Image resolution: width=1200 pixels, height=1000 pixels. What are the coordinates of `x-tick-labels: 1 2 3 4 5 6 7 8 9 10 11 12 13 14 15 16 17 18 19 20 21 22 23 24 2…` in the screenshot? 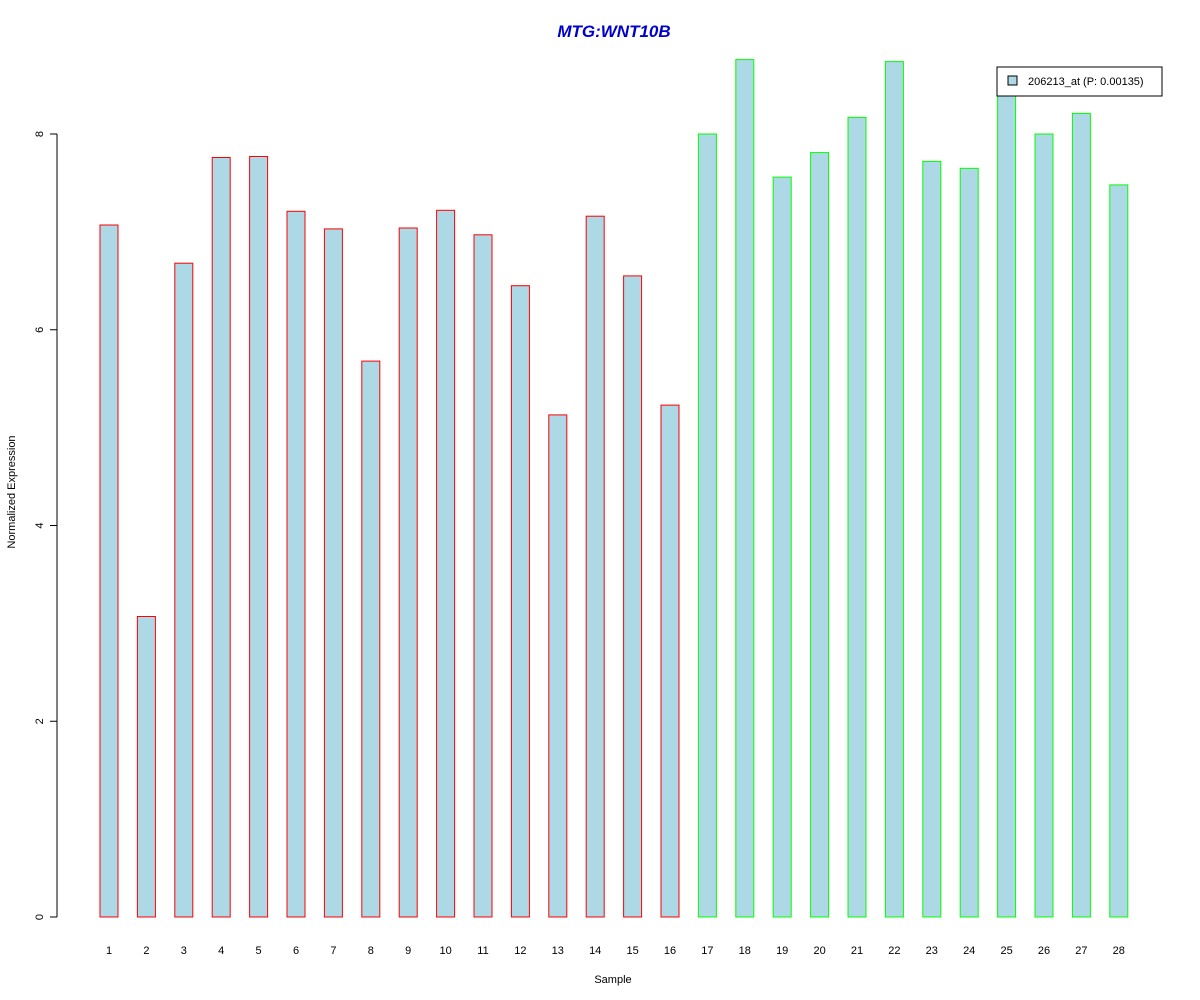 It's located at (615, 951).